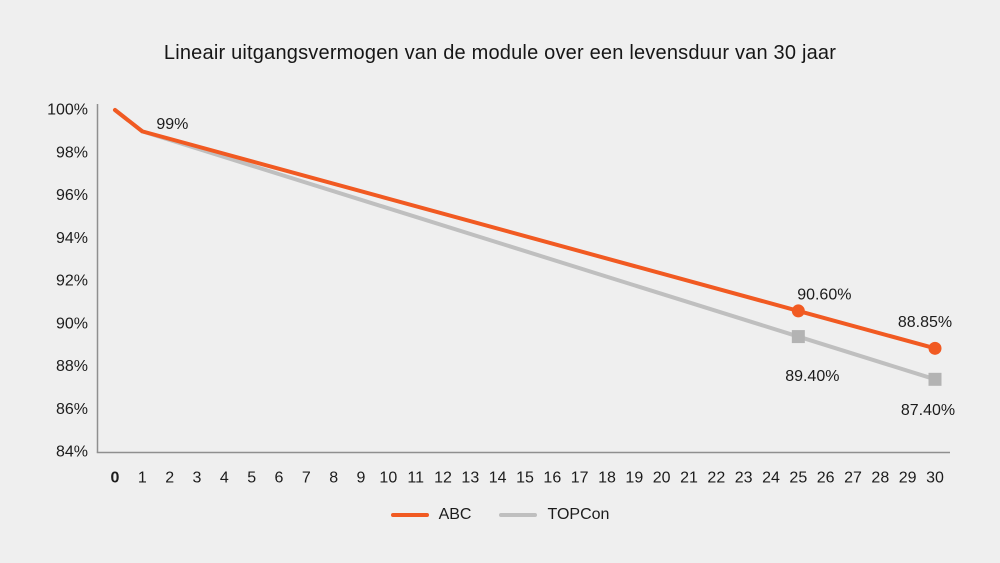 This screenshot has width=1000, height=563. Describe the element at coordinates (689, 478) in the screenshot. I see `x-tick-label-21: 21` at that location.